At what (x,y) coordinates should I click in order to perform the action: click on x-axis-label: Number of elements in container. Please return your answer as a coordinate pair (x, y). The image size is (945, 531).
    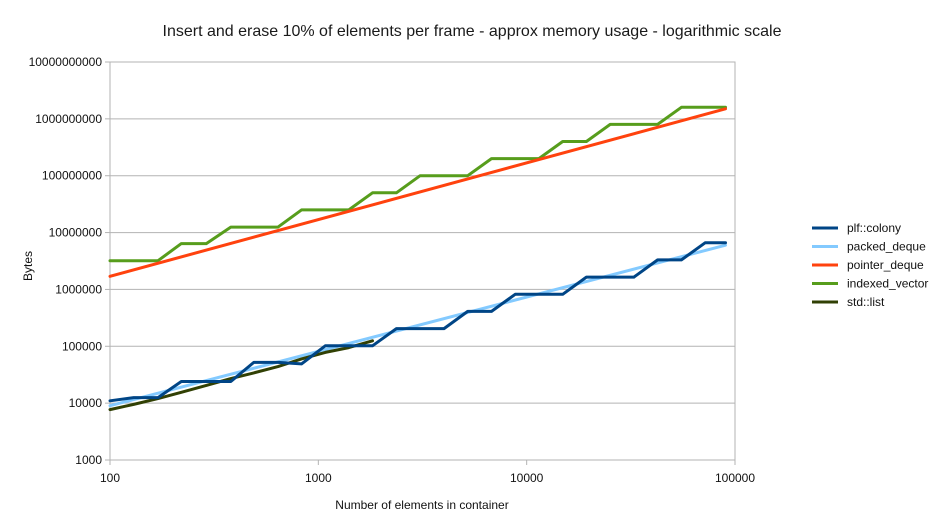
    Looking at the image, I should click on (421, 505).